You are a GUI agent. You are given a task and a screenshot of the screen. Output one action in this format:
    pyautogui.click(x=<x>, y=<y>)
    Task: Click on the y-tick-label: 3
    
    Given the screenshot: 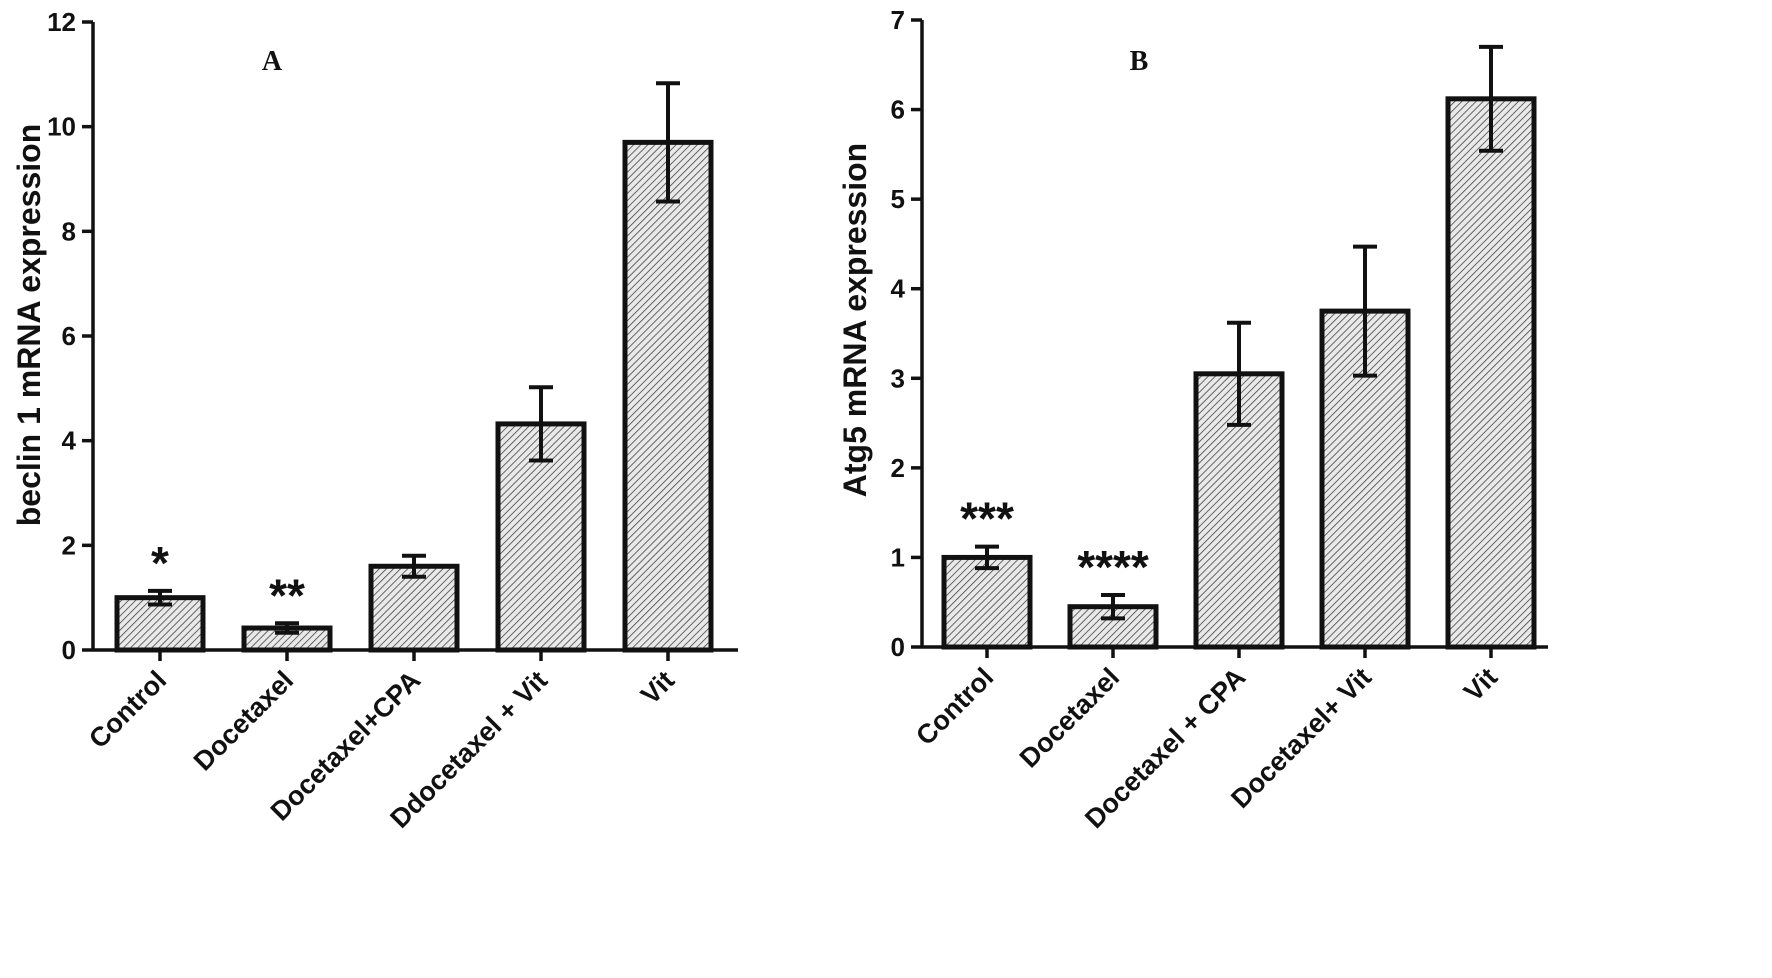 What is the action you would take?
    pyautogui.click(x=898, y=378)
    